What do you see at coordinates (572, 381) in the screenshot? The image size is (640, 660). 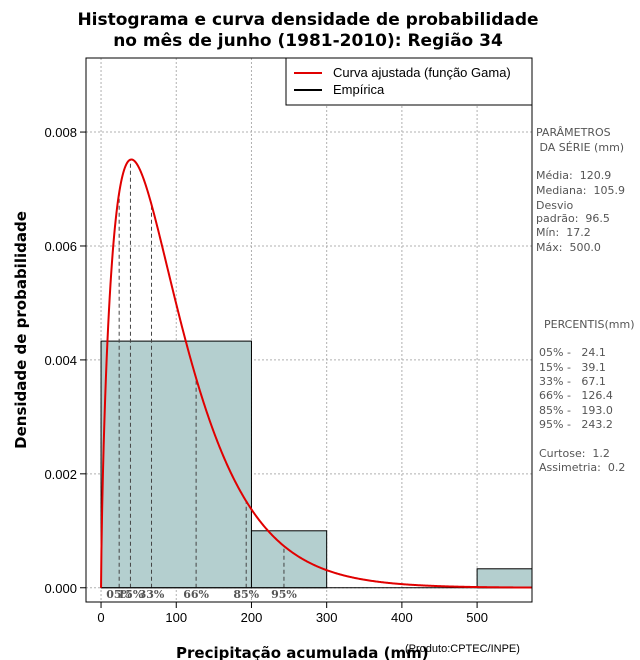 I see `percentil-33: 33% - 67.1` at bounding box center [572, 381].